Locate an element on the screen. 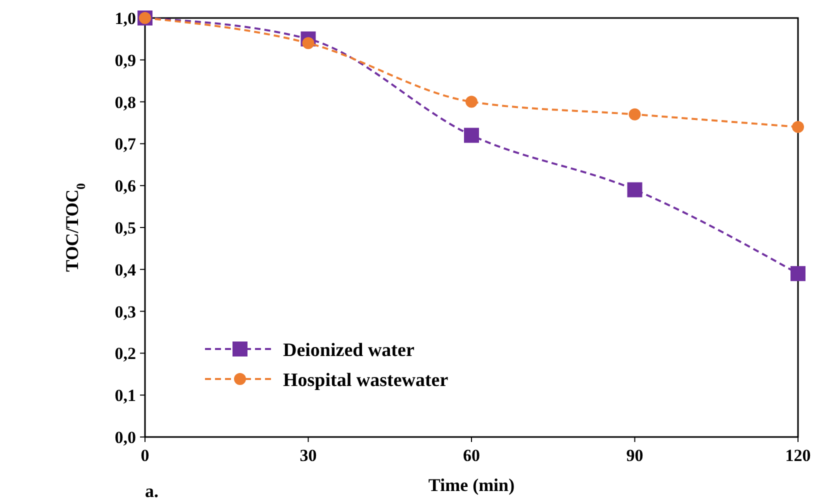 The image size is (822, 501). y-tick-label: 0,0 is located at coordinates (125, 437).